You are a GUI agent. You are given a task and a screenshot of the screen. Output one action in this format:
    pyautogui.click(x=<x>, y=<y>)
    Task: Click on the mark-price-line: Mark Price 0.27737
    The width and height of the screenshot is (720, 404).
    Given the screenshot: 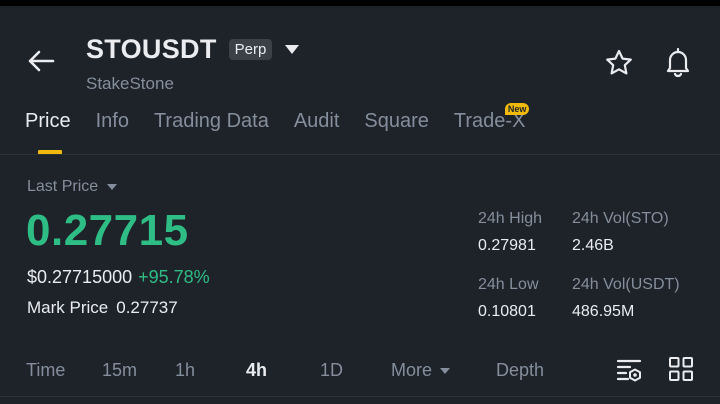 What is the action you would take?
    pyautogui.click(x=102, y=308)
    